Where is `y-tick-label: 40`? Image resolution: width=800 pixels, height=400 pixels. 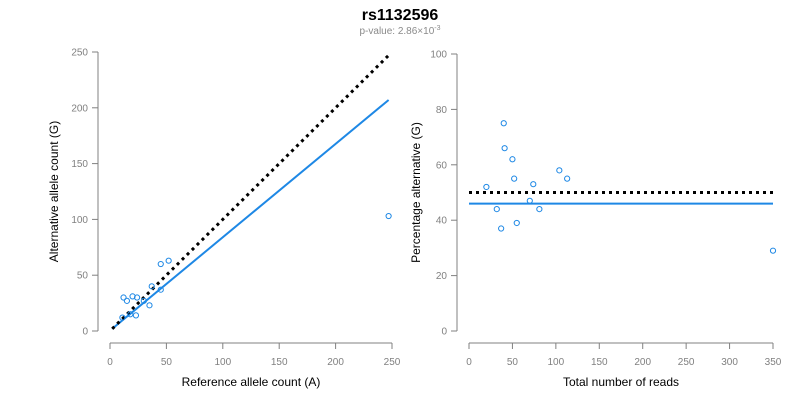 y-tick-label: 40 is located at coordinates (442, 221).